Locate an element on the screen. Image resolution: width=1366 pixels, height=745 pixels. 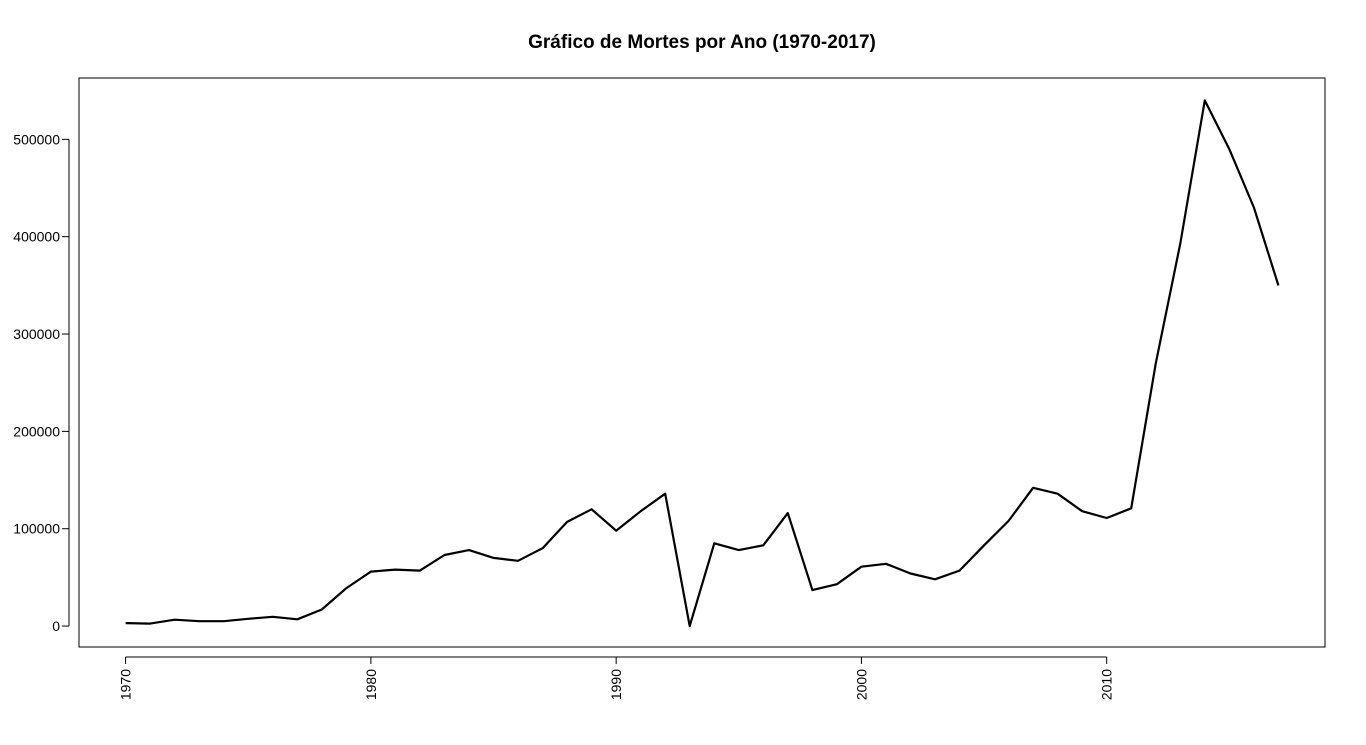
x-tick-label: 1970 is located at coordinates (126, 684).